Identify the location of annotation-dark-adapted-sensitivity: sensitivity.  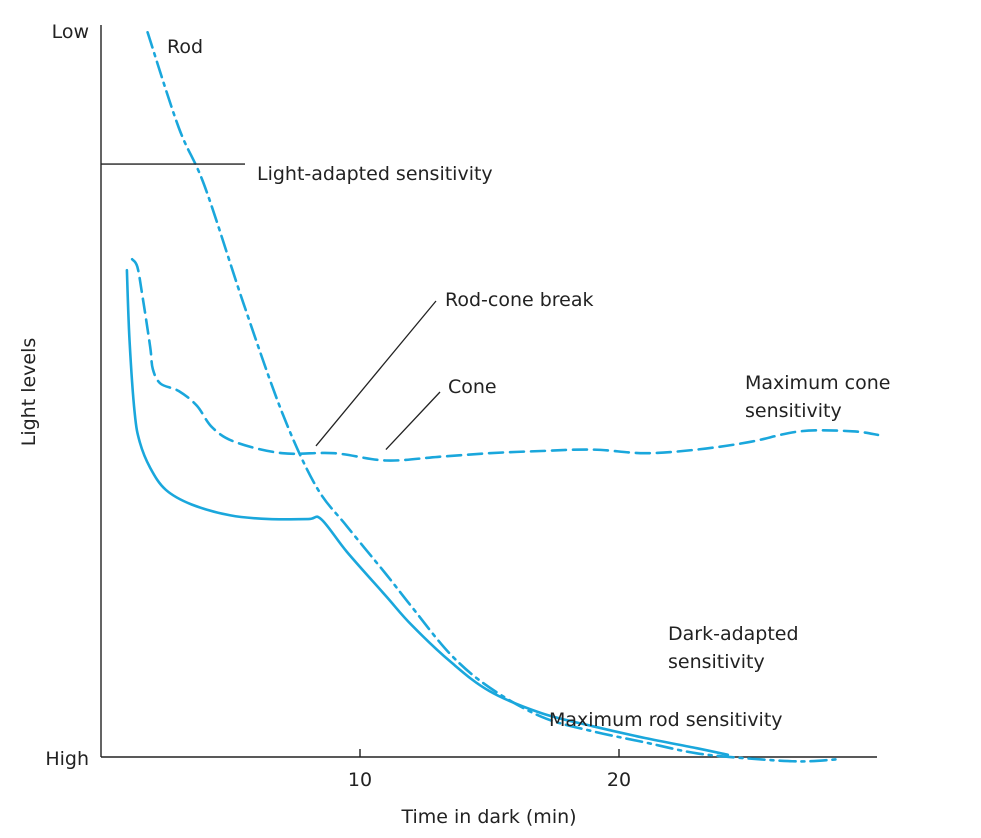
(716, 662).